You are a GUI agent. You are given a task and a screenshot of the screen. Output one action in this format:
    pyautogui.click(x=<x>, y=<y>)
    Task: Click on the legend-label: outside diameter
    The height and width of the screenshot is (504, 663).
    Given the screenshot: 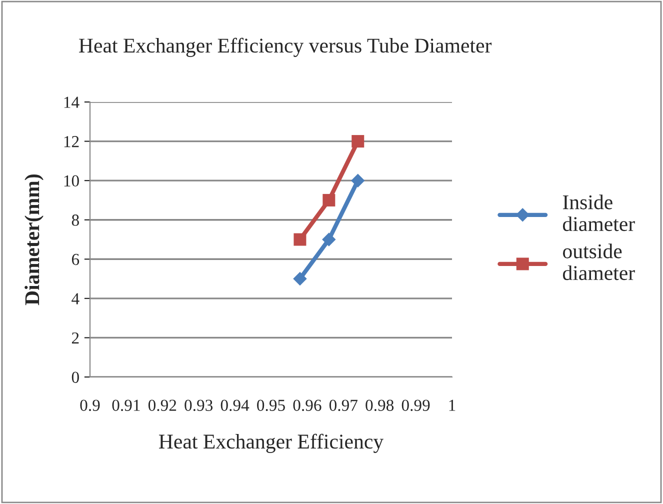 What is the action you would take?
    pyautogui.click(x=598, y=262)
    